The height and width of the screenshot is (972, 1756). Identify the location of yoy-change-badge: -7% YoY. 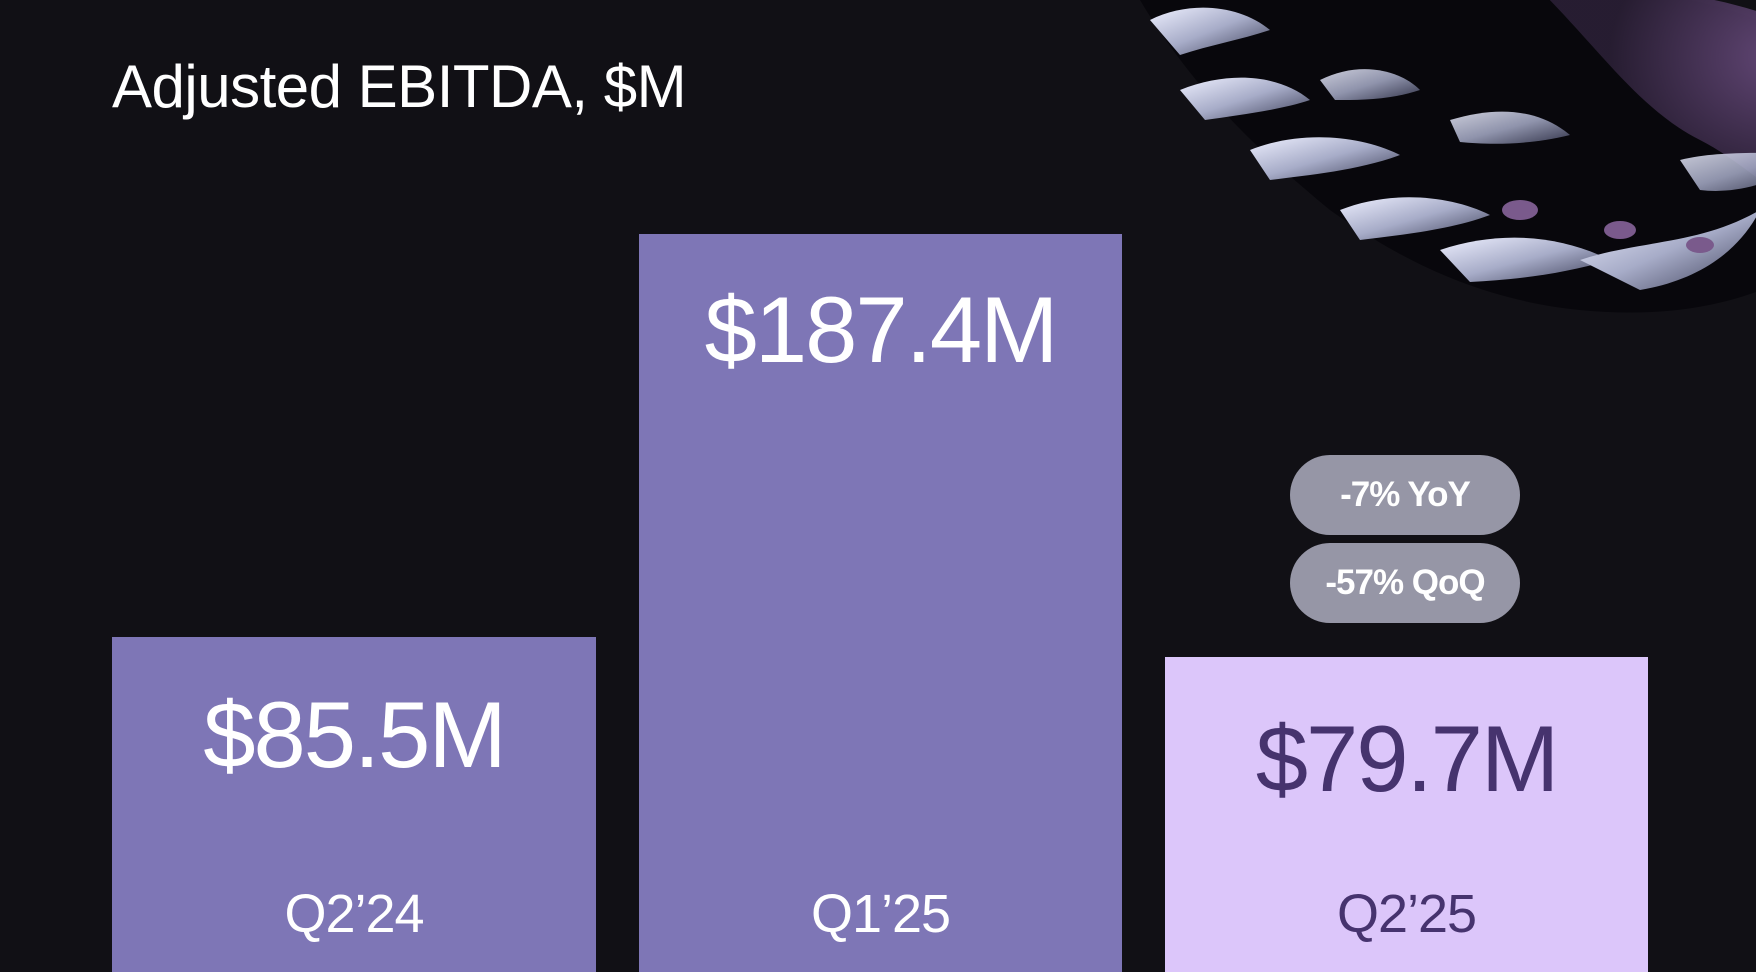
(1405, 495).